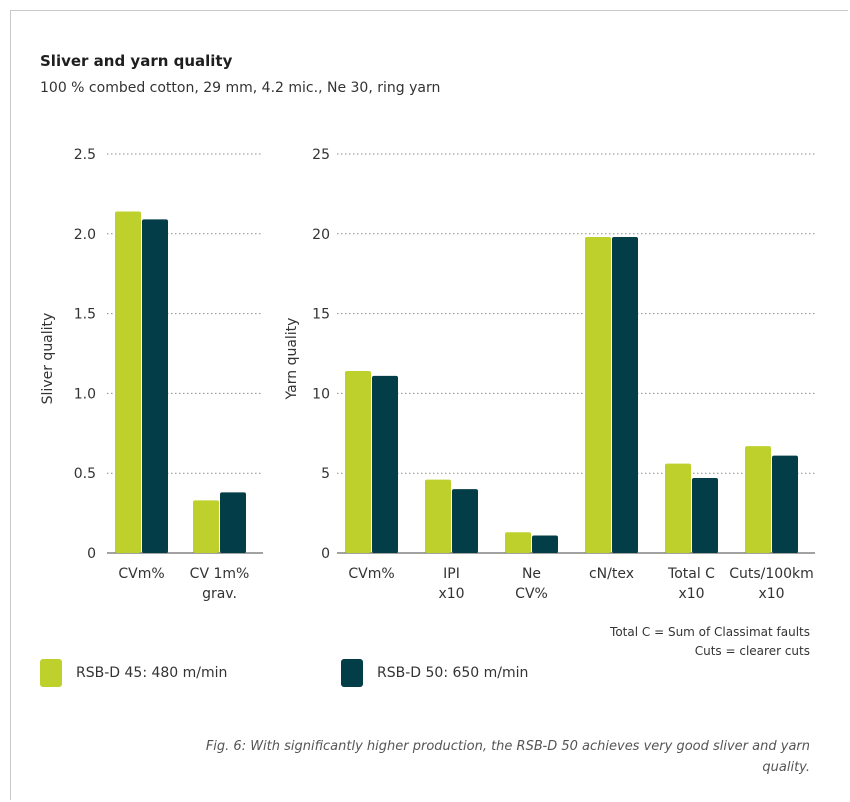 This screenshot has height=802, width=850. What do you see at coordinates (771, 574) in the screenshot?
I see `yarn-category-label: Cuts/100km` at bounding box center [771, 574].